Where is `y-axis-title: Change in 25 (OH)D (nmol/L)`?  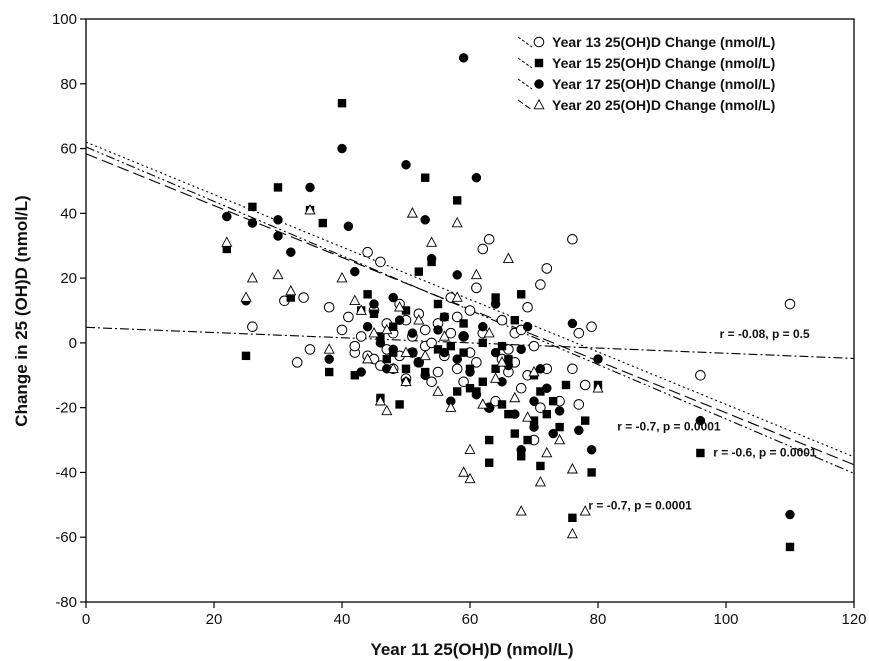 y-axis-title: Change in 25 (OH)D (nmol/L) is located at coordinates (21, 310).